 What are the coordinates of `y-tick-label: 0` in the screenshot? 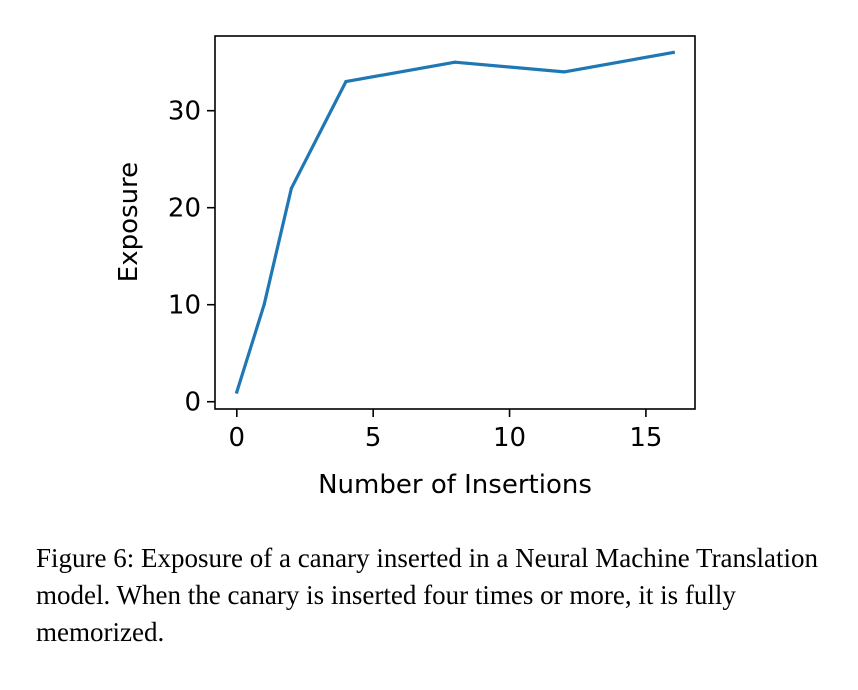 It's located at (192, 403).